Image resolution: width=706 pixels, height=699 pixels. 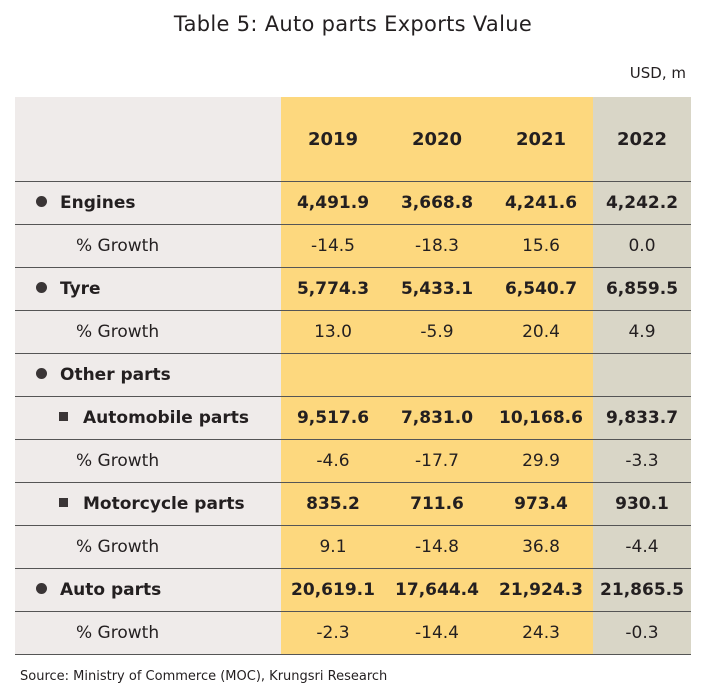 What do you see at coordinates (437, 461) in the screenshot?
I see `value-cell: -17.7` at bounding box center [437, 461].